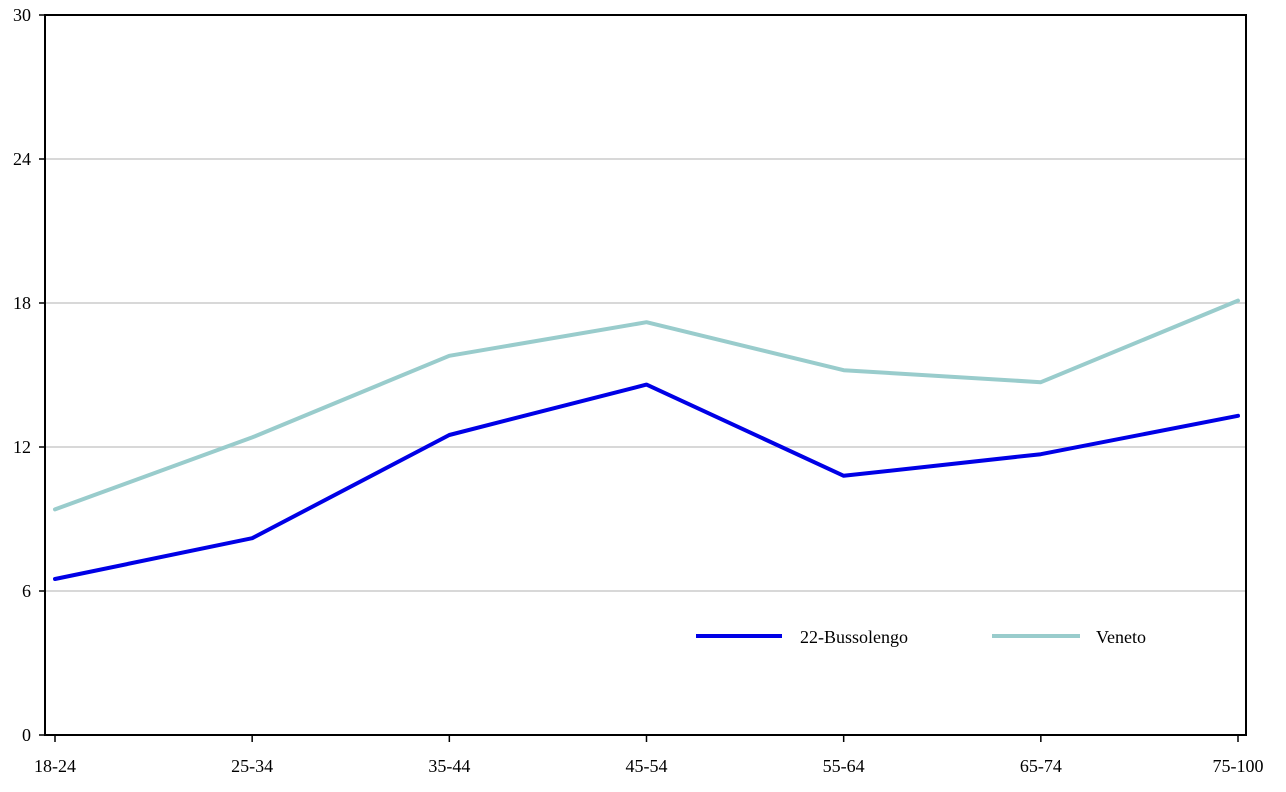 Image resolution: width=1286 pixels, height=792 pixels. What do you see at coordinates (26, 735) in the screenshot?
I see `y-tick-label: 0` at bounding box center [26, 735].